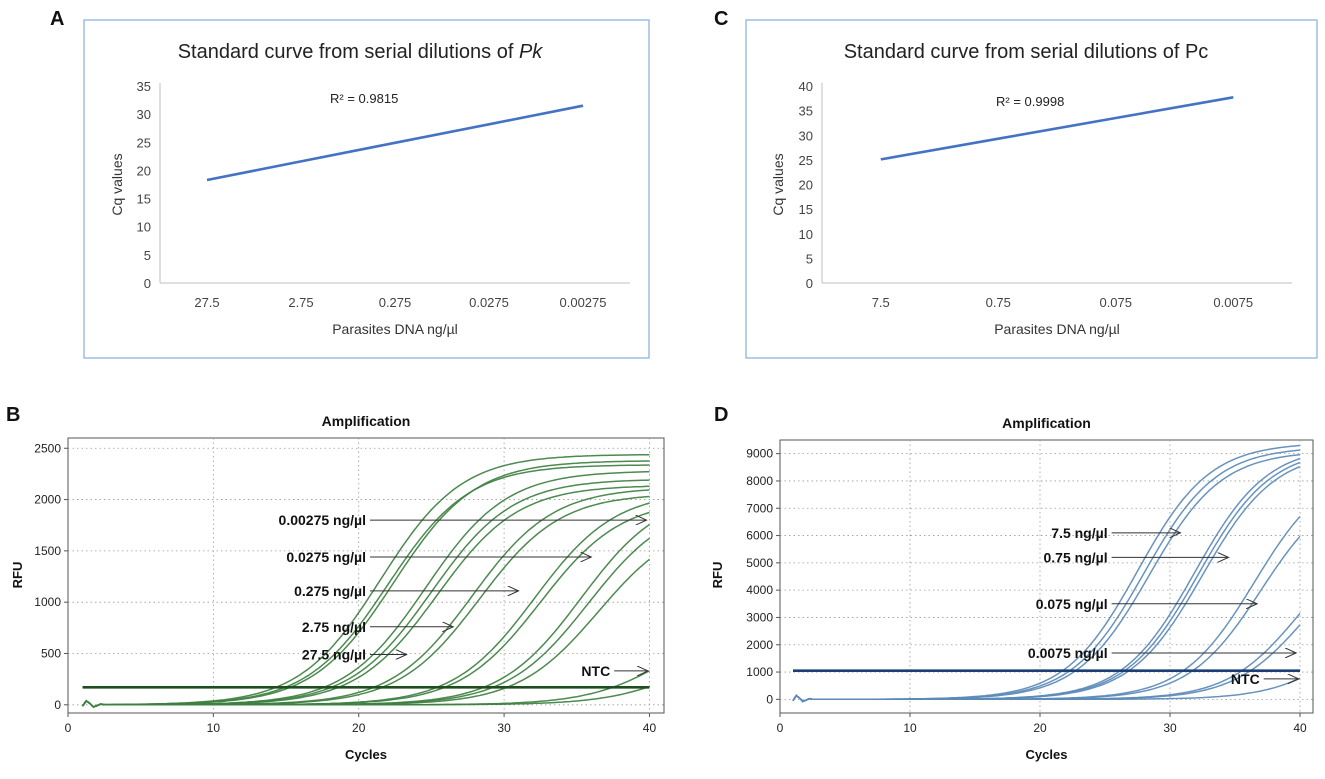 The width and height of the screenshot is (1325, 779). I want to click on y-tick-label-a-10: 10, so click(144, 227).